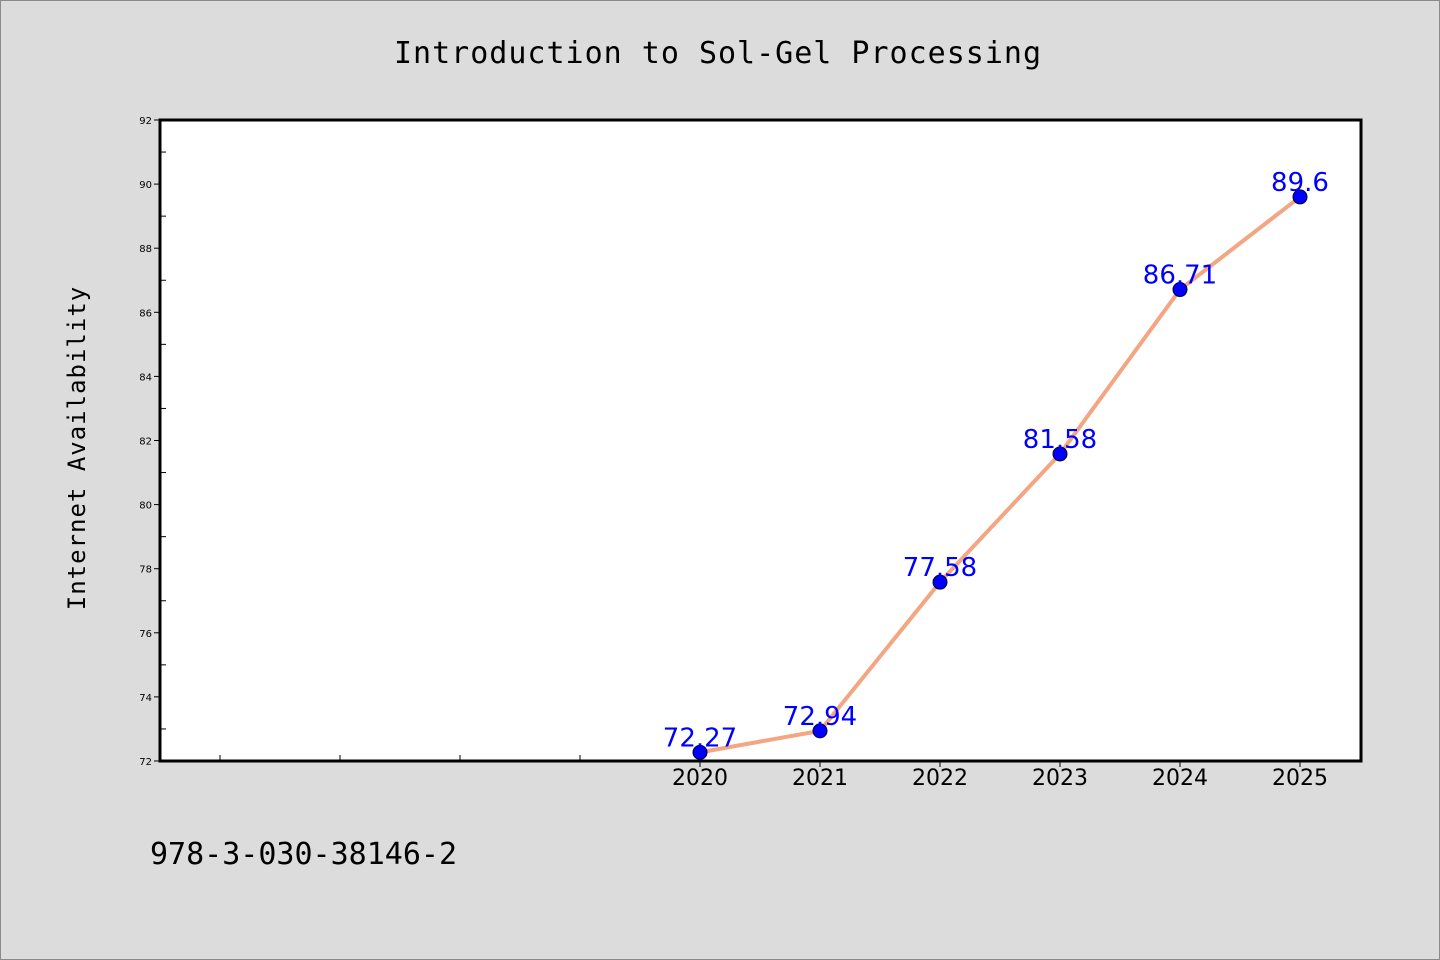 This screenshot has height=960, width=1440. I want to click on y-tick-label: 88, so click(145, 249).